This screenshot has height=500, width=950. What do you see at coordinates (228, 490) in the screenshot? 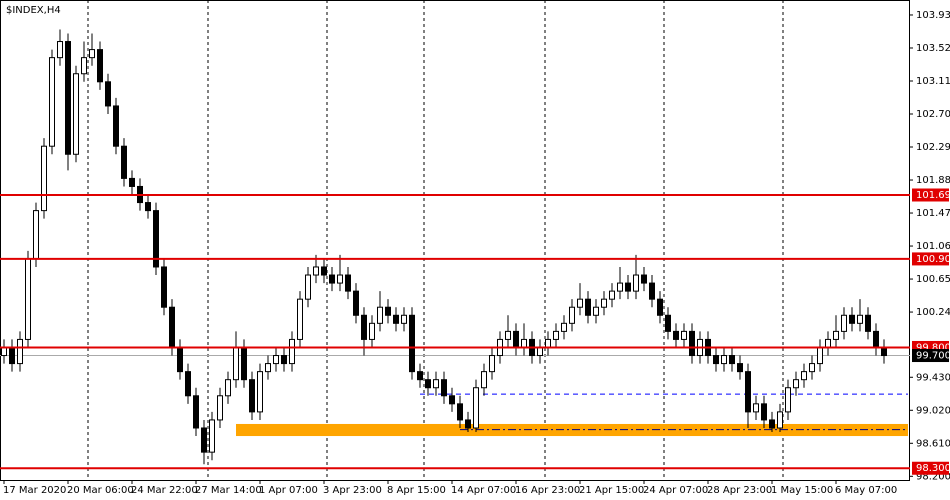
I see `x-tick-label: 27 Mar 14:00` at bounding box center [228, 490].